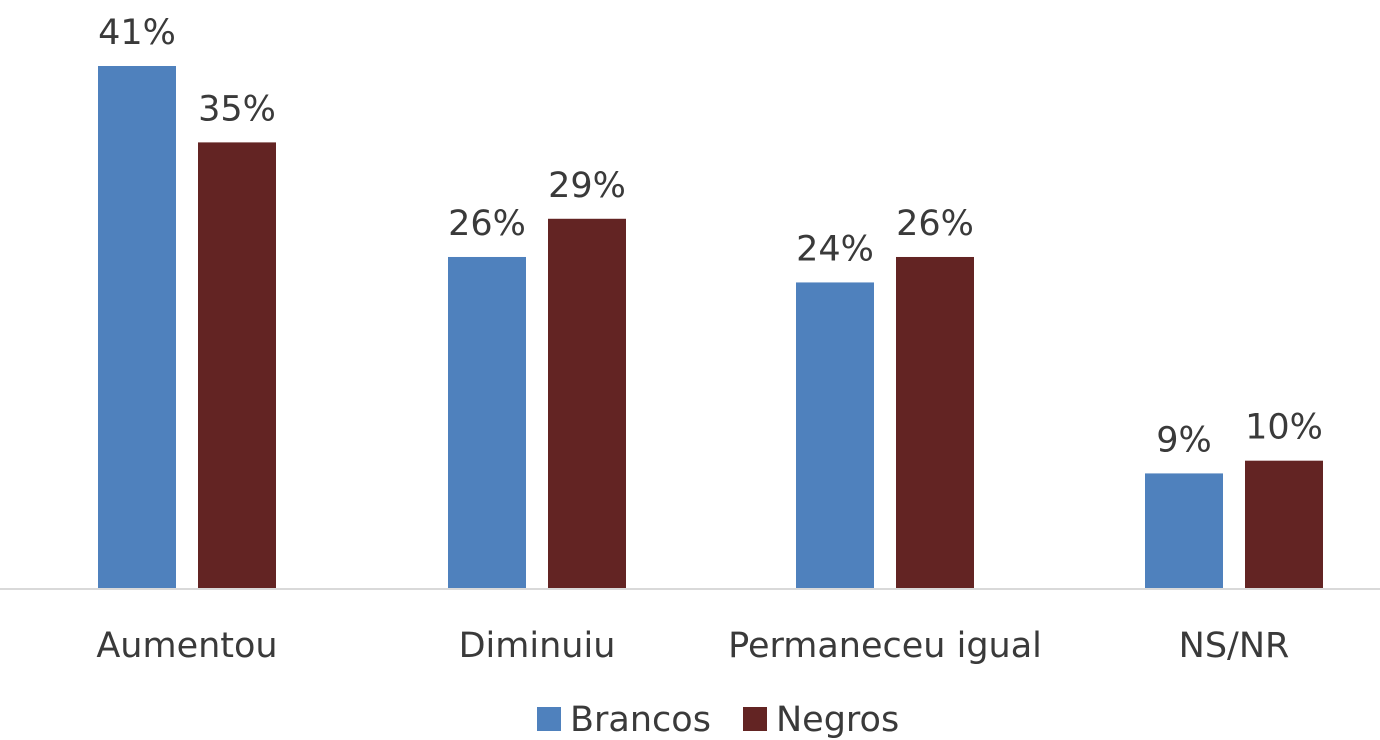 This screenshot has width=1380, height=740. I want to click on legend-swatch-negros, so click(755, 719).